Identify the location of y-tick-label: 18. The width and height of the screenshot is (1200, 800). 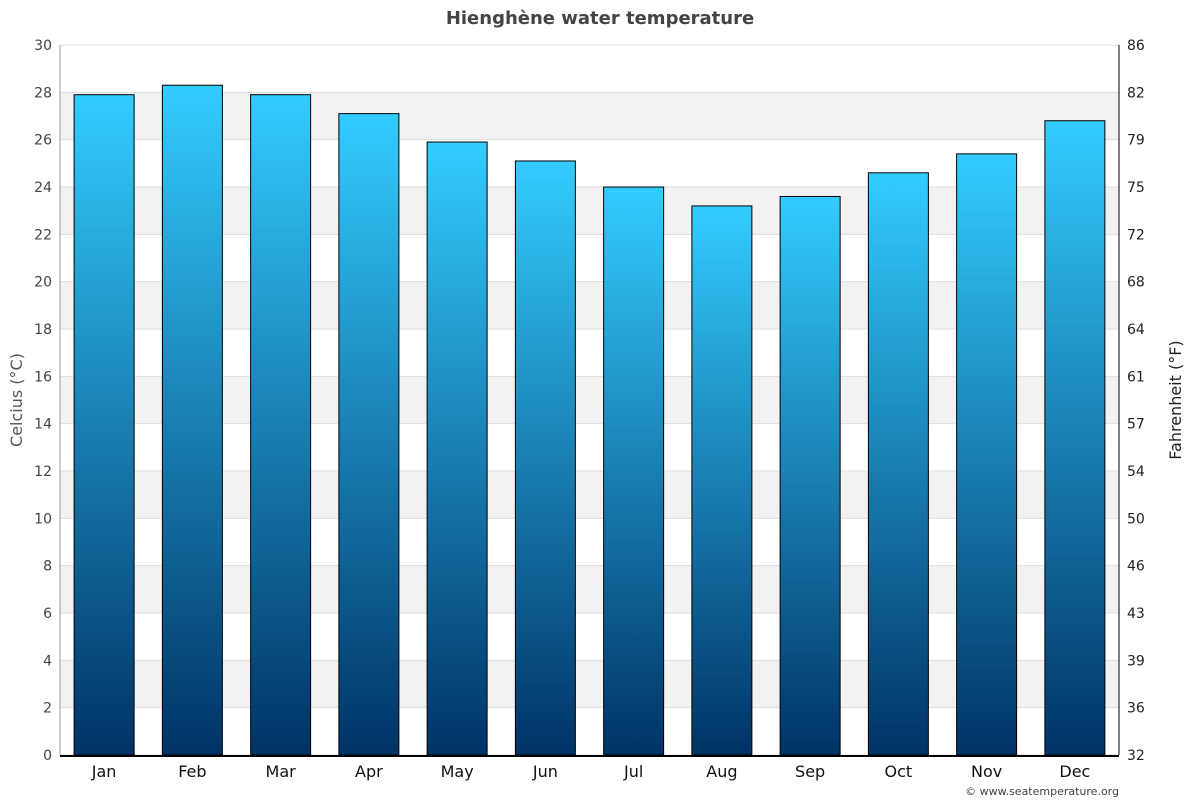
(43, 330).